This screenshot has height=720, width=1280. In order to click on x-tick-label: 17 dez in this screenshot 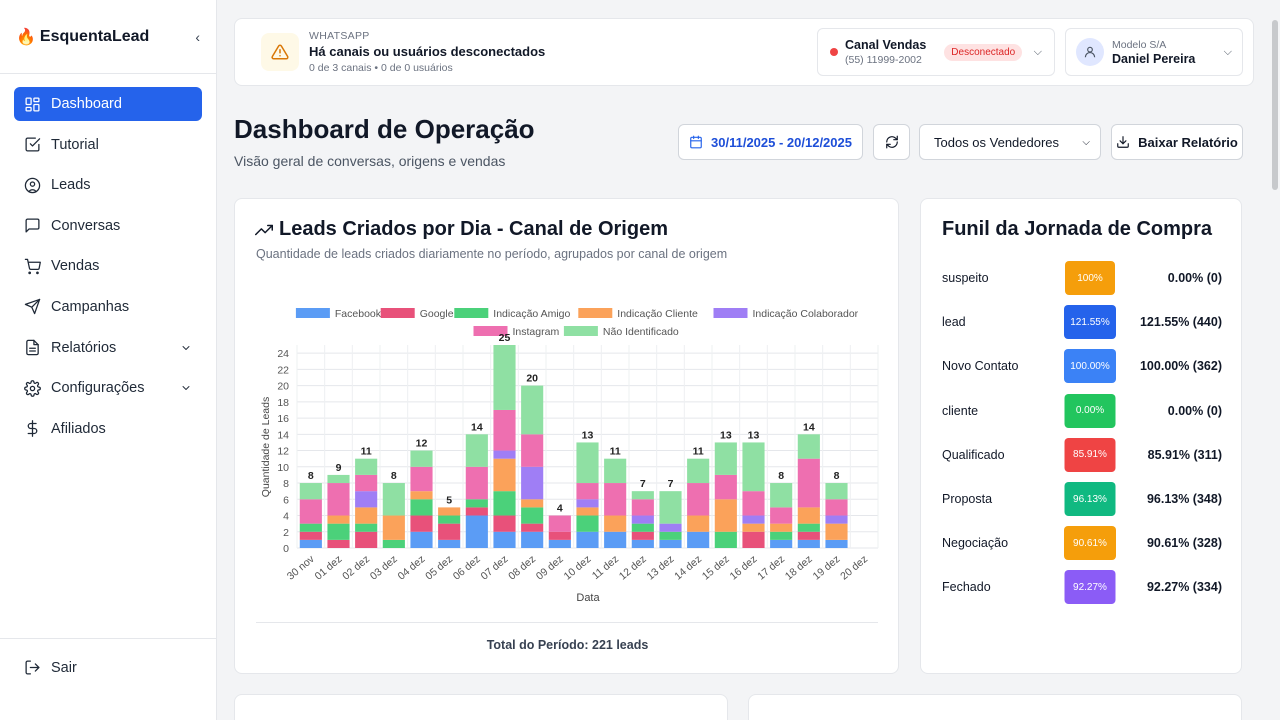, I will do `click(771, 567)`.